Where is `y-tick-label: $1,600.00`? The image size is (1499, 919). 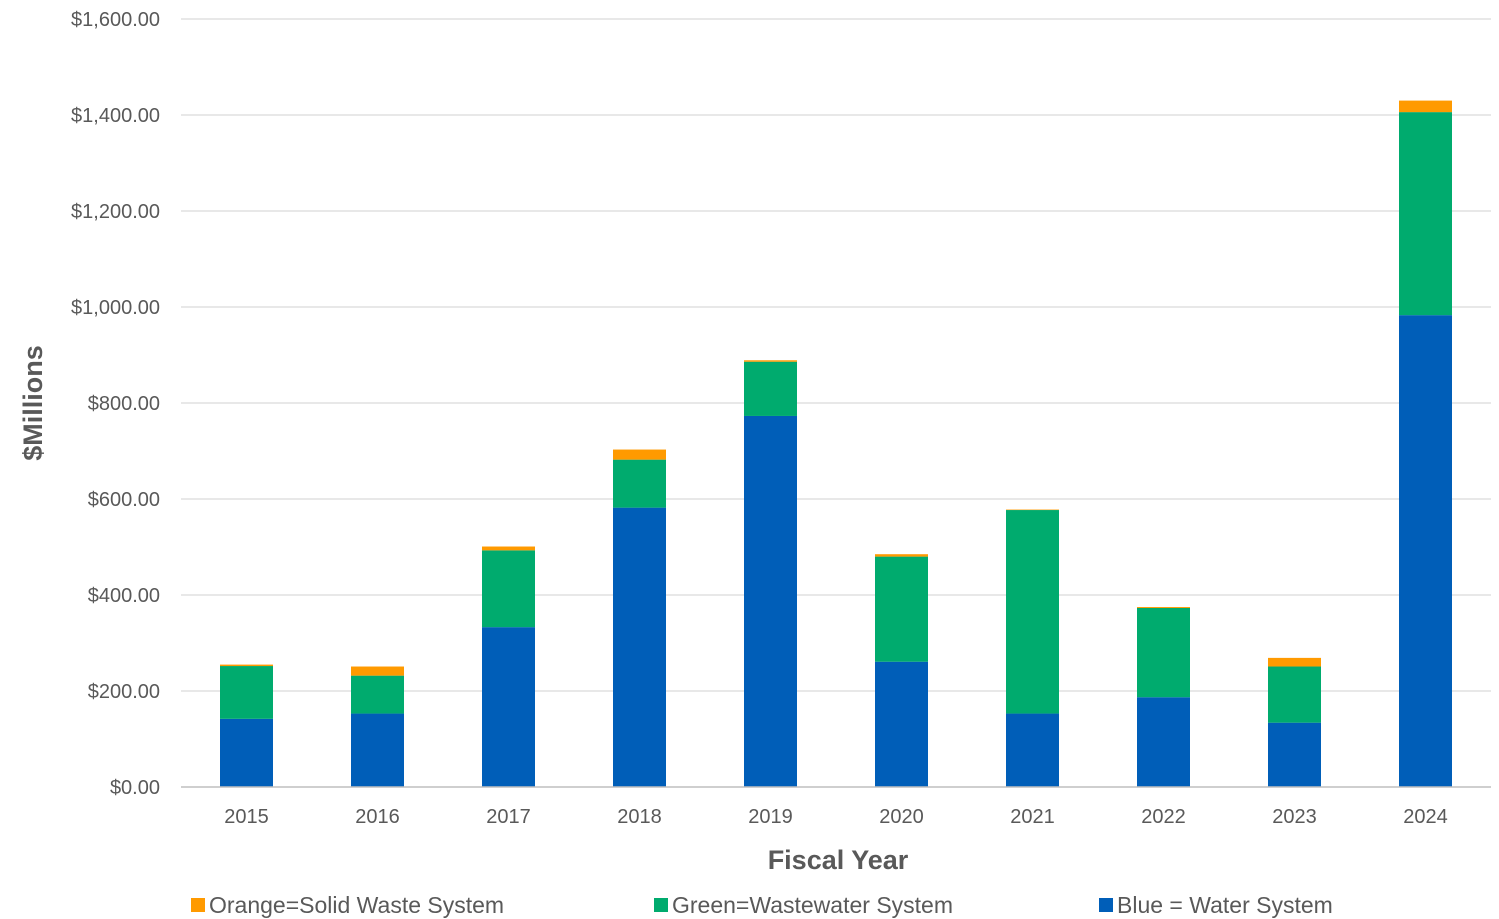
y-tick-label: $1,600.00 is located at coordinates (115, 20).